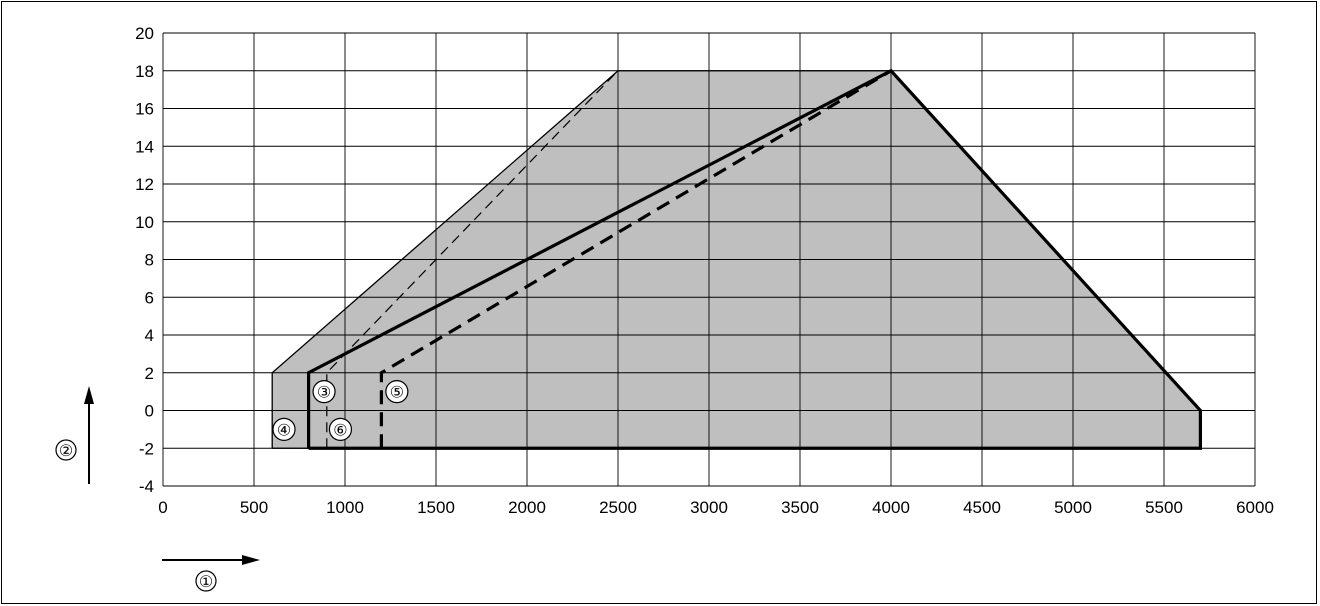 Image resolution: width=1320 pixels, height=606 pixels. Describe the element at coordinates (144, 71) in the screenshot. I see `y-tick-label: 18` at that location.